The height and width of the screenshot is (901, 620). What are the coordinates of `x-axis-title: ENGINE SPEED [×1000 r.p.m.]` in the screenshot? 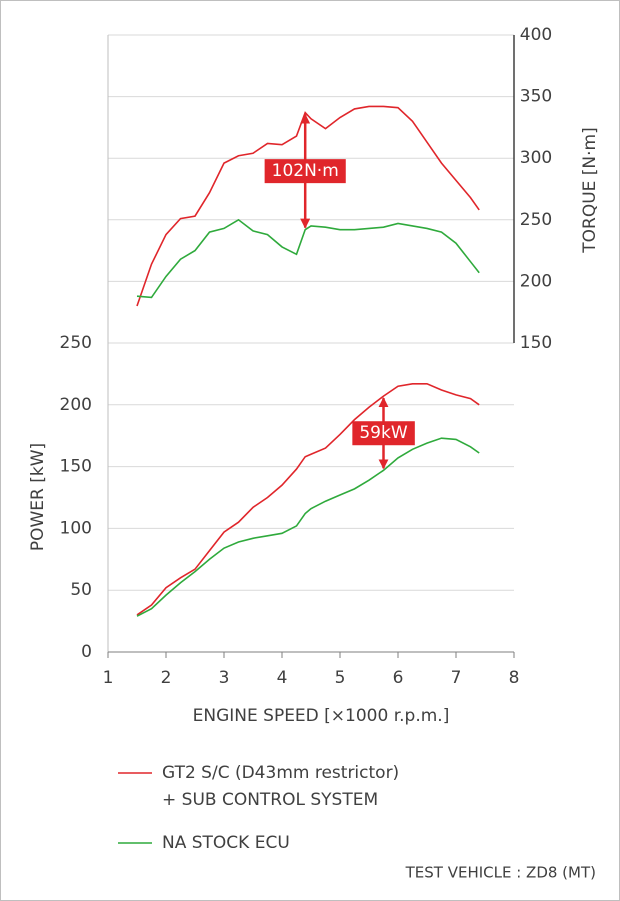 It's located at (321, 716).